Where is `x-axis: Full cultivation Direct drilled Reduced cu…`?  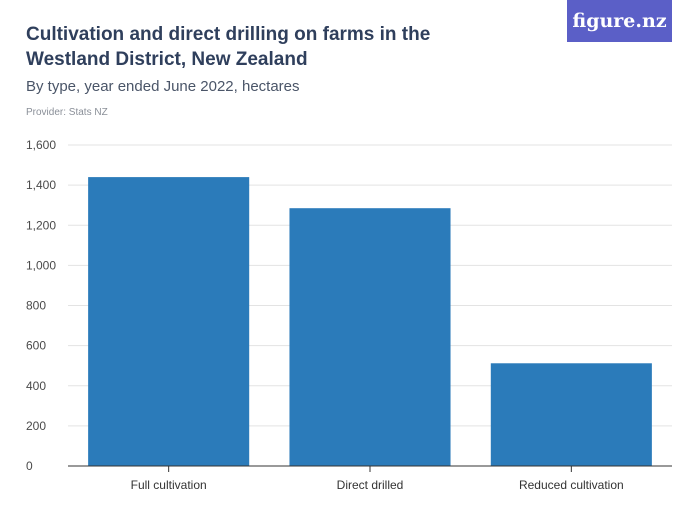
x-axis: Full cultivation Direct drilled Reduced cu… is located at coordinates (370, 478).